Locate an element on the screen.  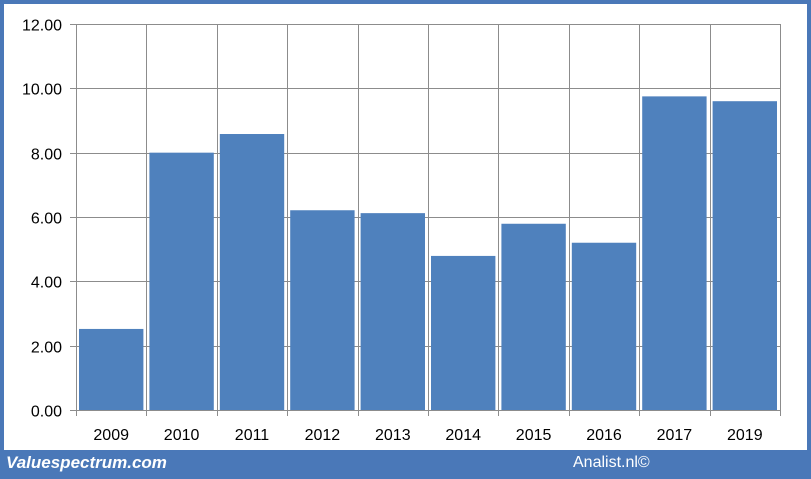
x-tick-label: 2010 is located at coordinates (182, 435).